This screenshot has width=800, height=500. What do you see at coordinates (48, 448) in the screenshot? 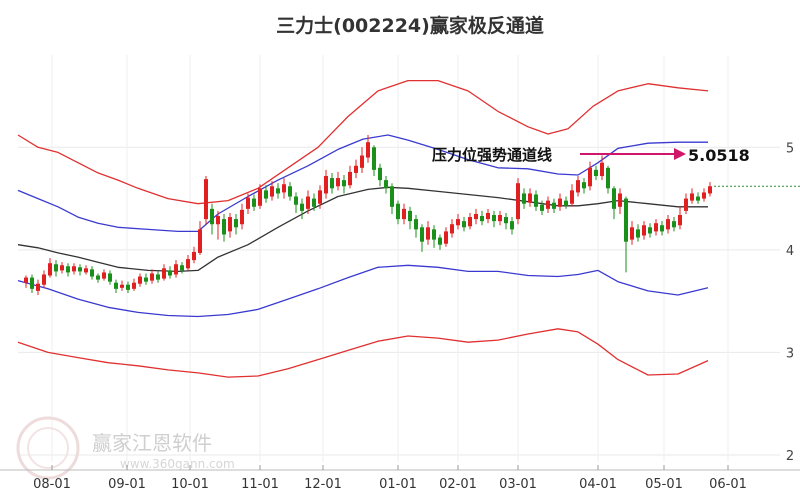
I see `watermark-logo-icon` at bounding box center [48, 448].